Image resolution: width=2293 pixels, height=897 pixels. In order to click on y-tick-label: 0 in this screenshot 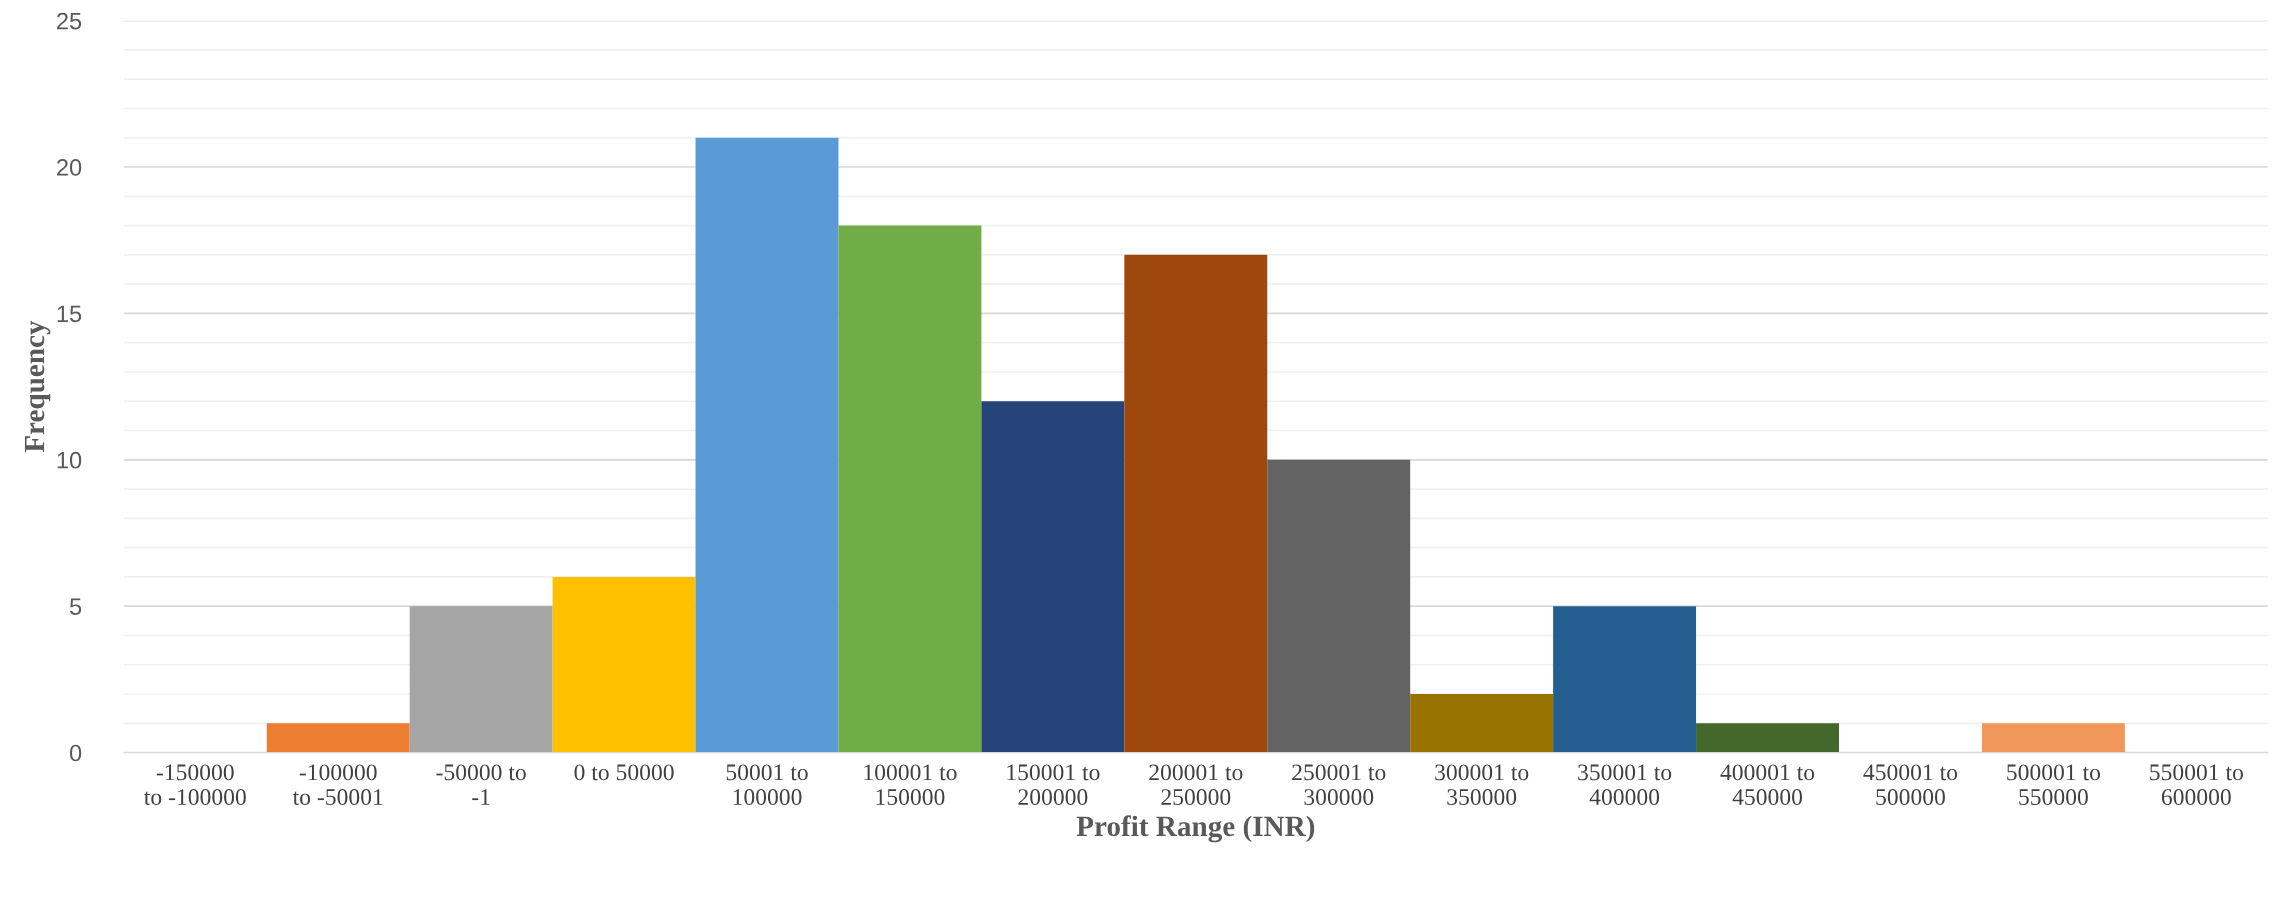, I will do `click(75, 753)`.